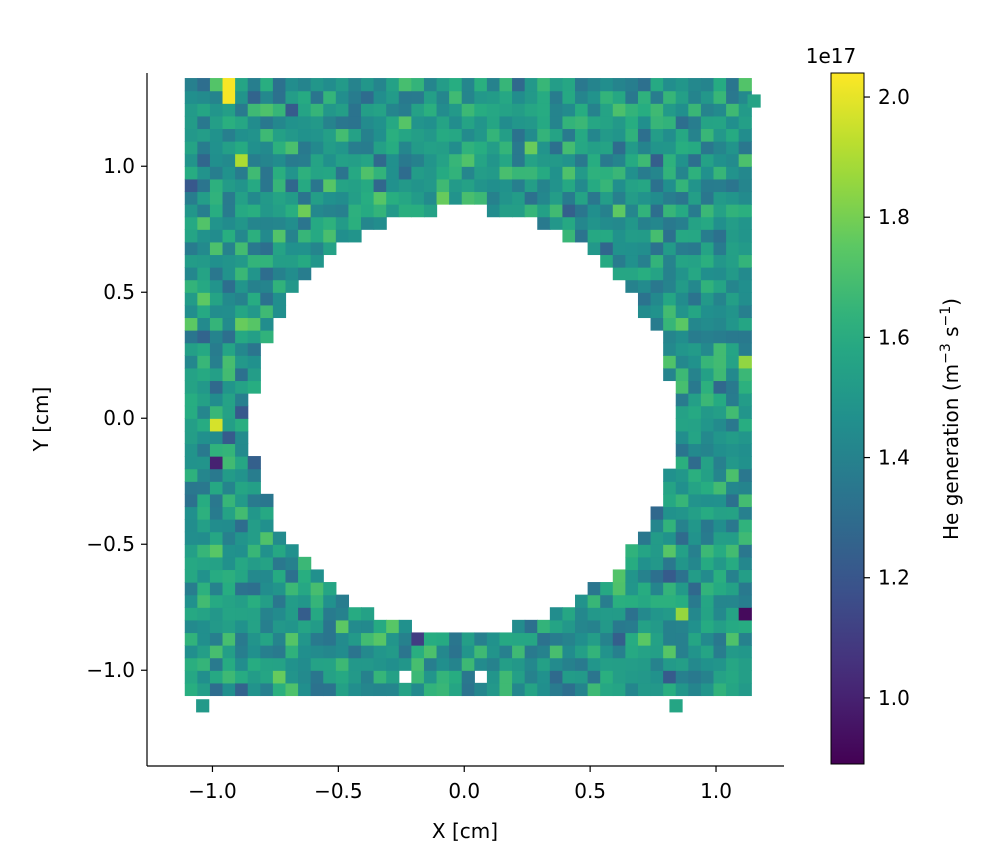  What do you see at coordinates (946, 316) in the screenshot?
I see `colorbar-label-sup2: −1` at bounding box center [946, 316].